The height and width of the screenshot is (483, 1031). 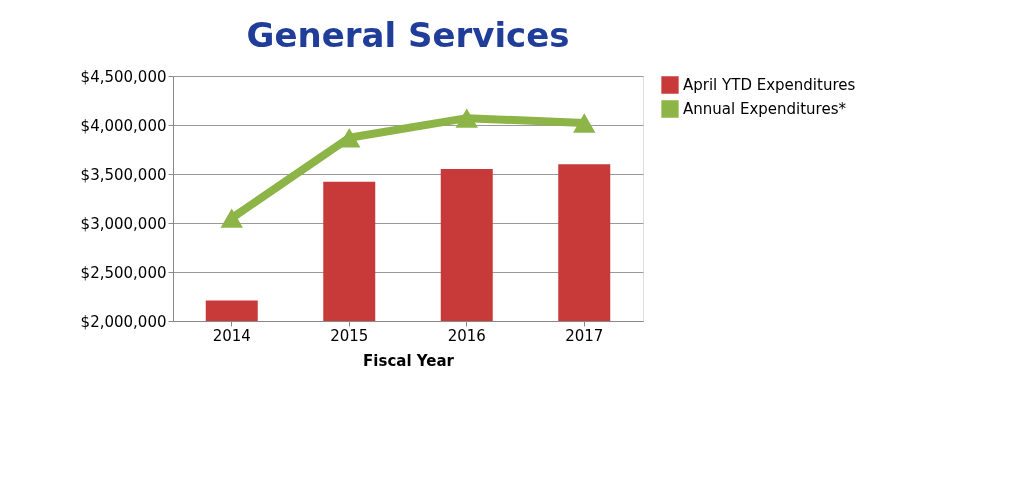 What do you see at coordinates (123, 125) in the screenshot?
I see `y-tick-label: $4,000,000` at bounding box center [123, 125].